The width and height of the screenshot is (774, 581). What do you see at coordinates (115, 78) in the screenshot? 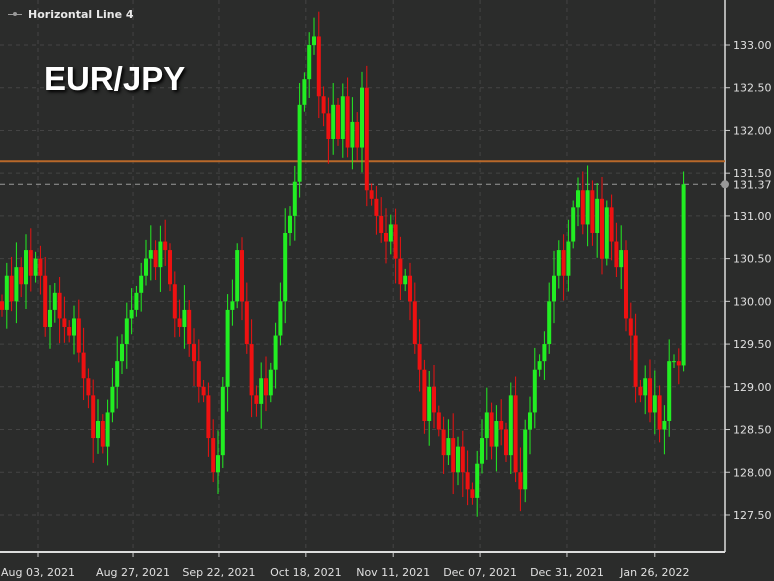
I see `chart-title: EUR/JPY` at bounding box center [115, 78].